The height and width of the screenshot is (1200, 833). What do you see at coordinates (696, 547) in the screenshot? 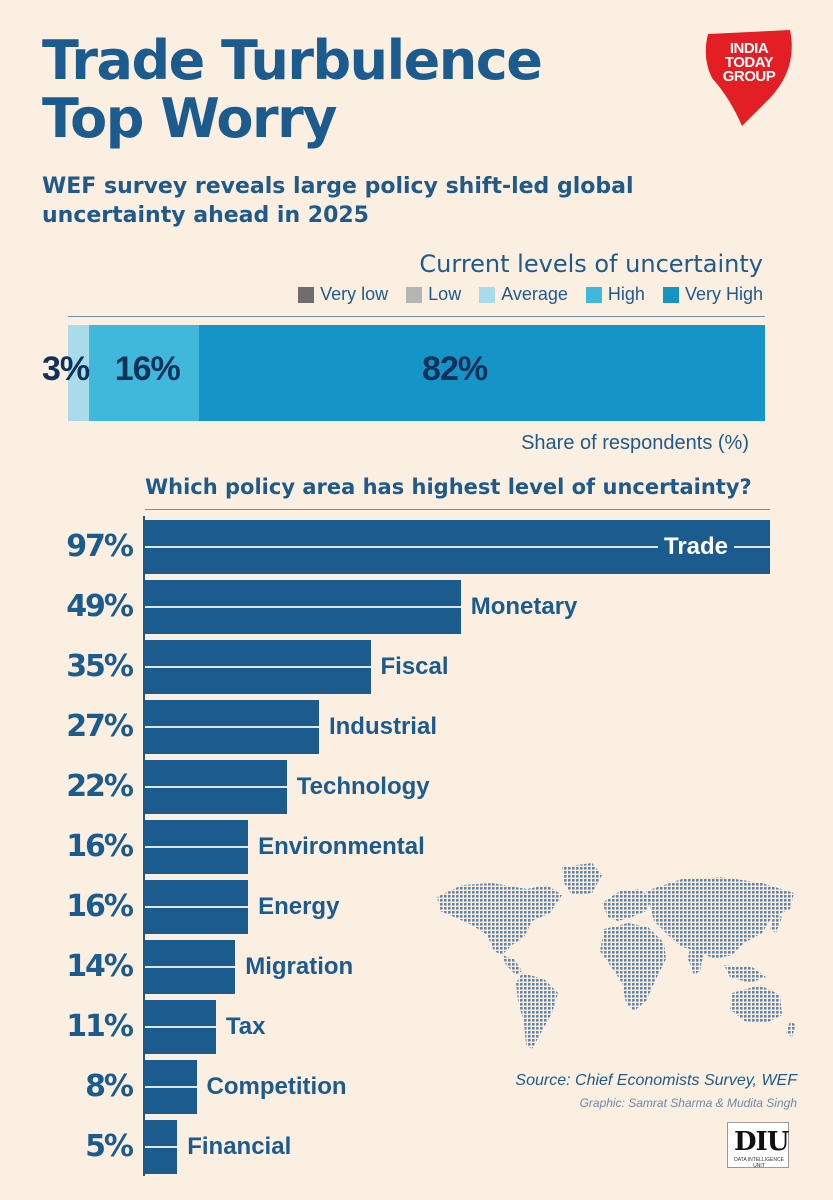
I see `bar-label-trade: Trade` at bounding box center [696, 547].